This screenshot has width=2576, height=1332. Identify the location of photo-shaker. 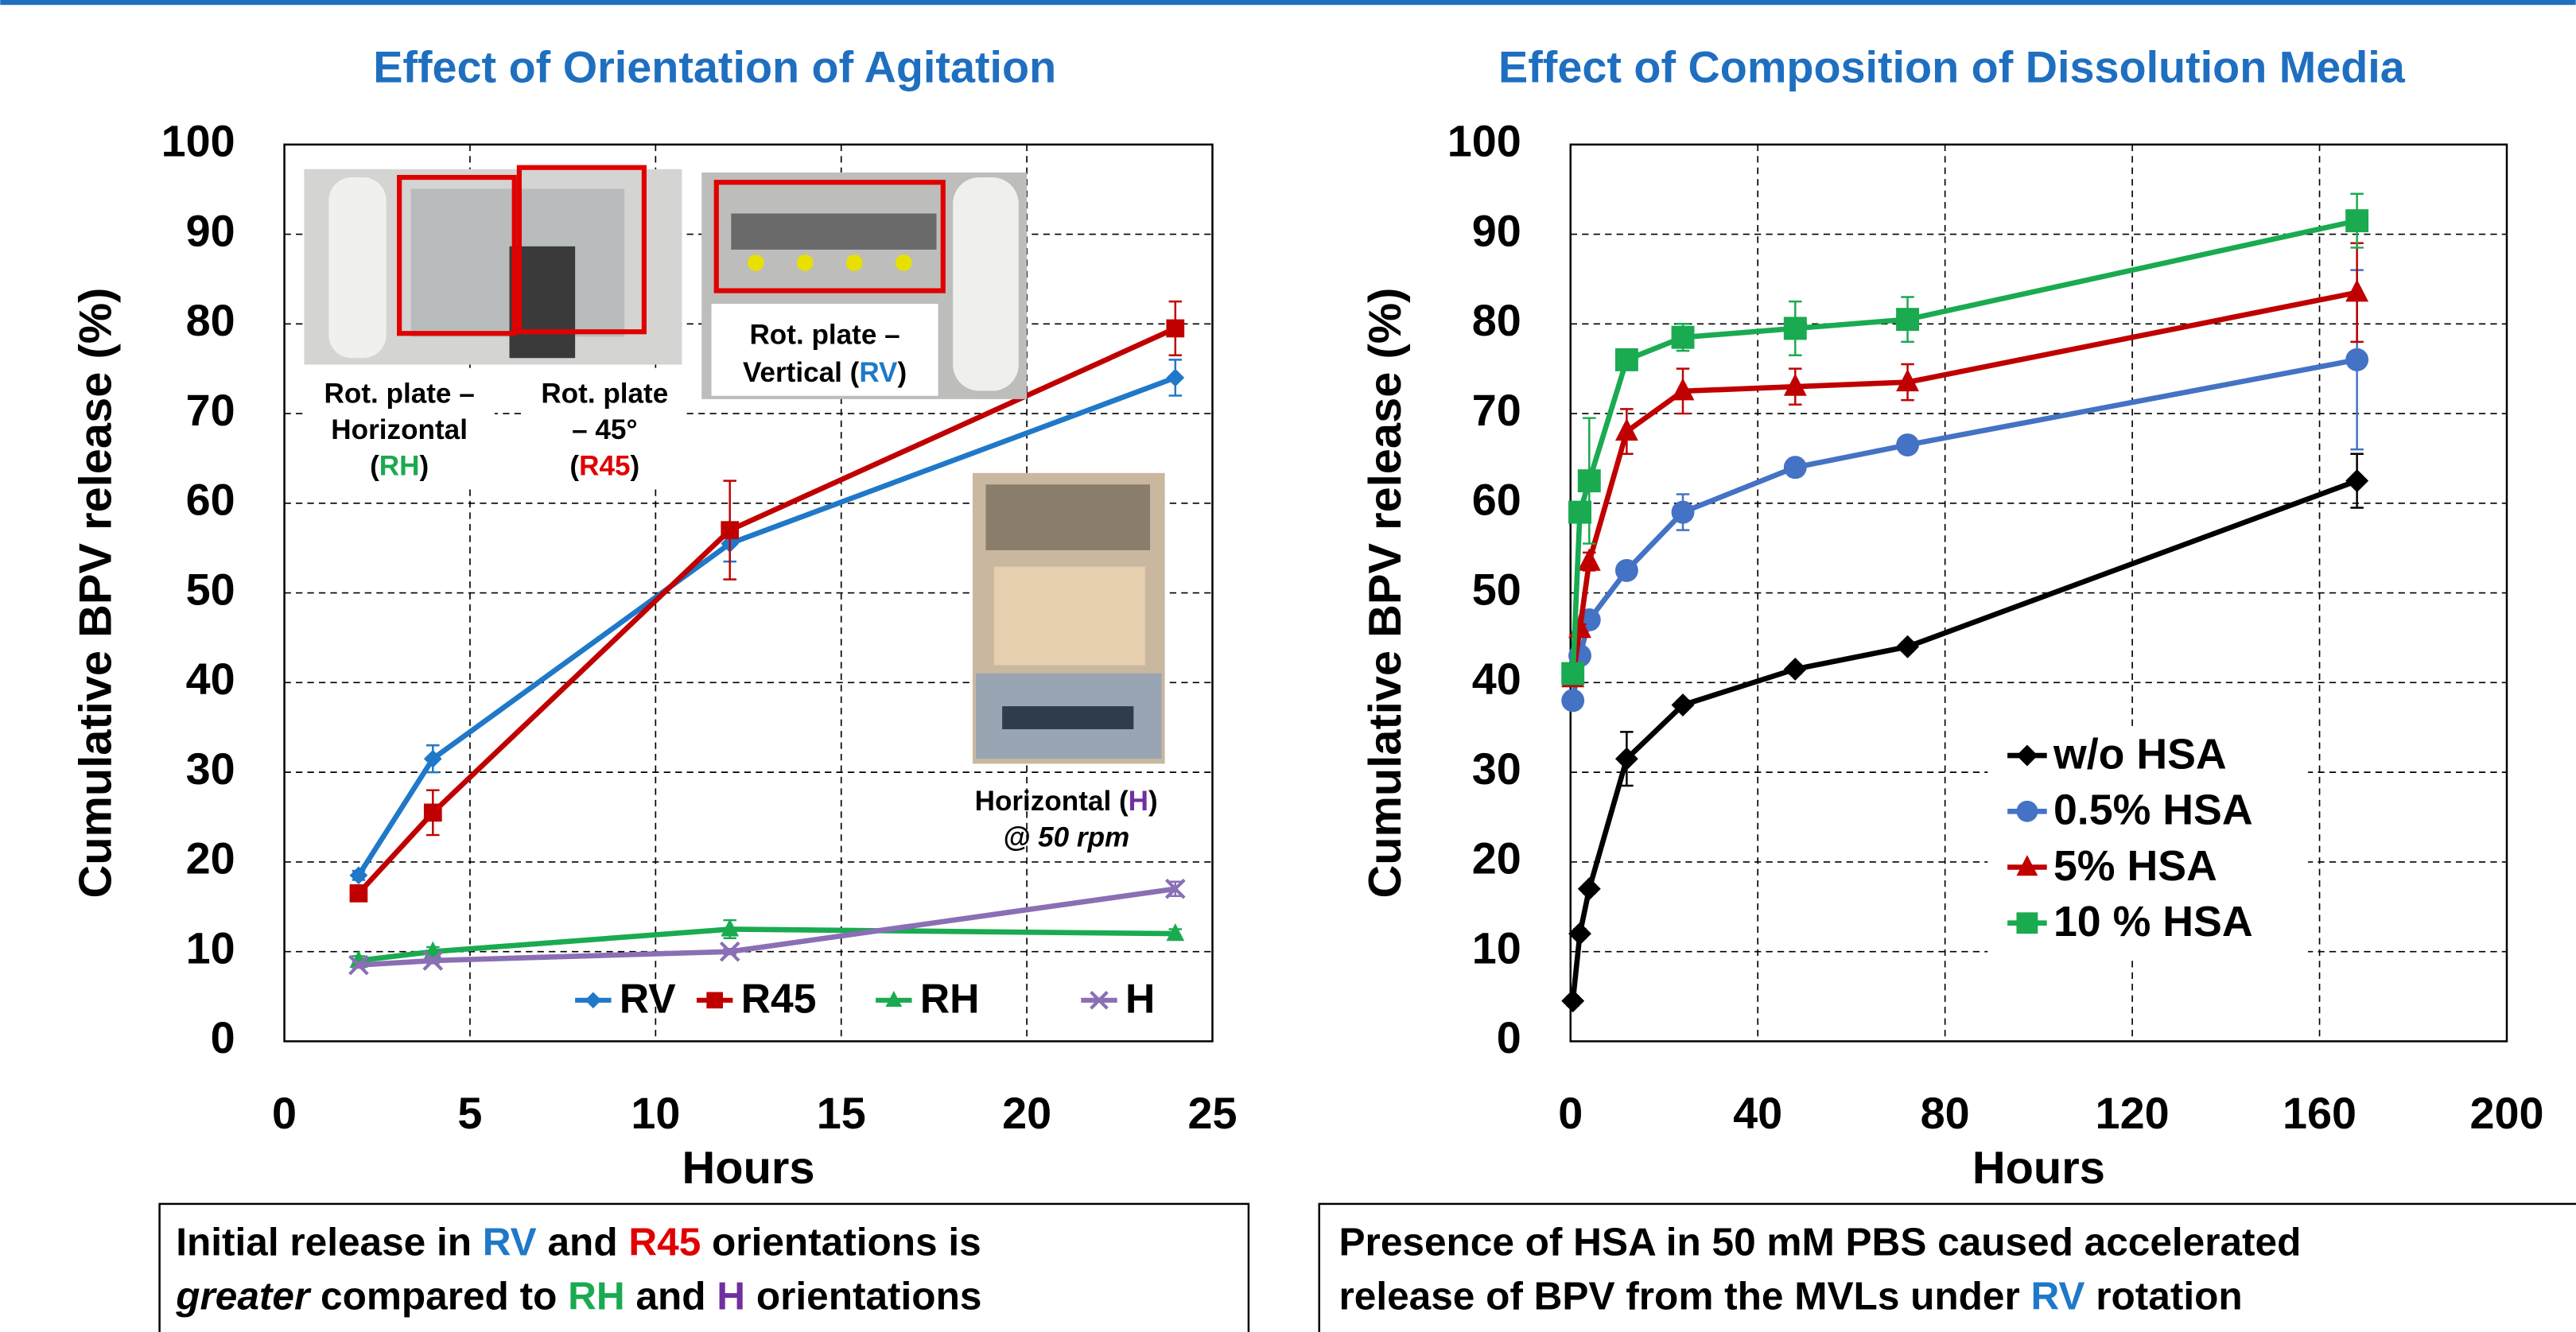
(1068, 618).